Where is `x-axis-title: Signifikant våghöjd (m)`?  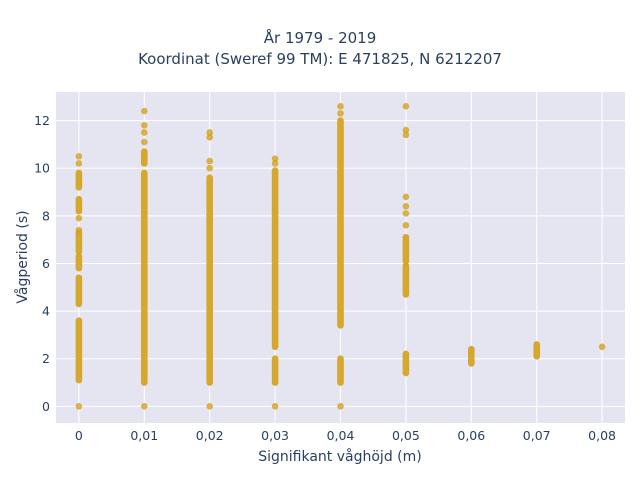
x-axis-title: Signifikant våghöjd (m) is located at coordinates (339, 456).